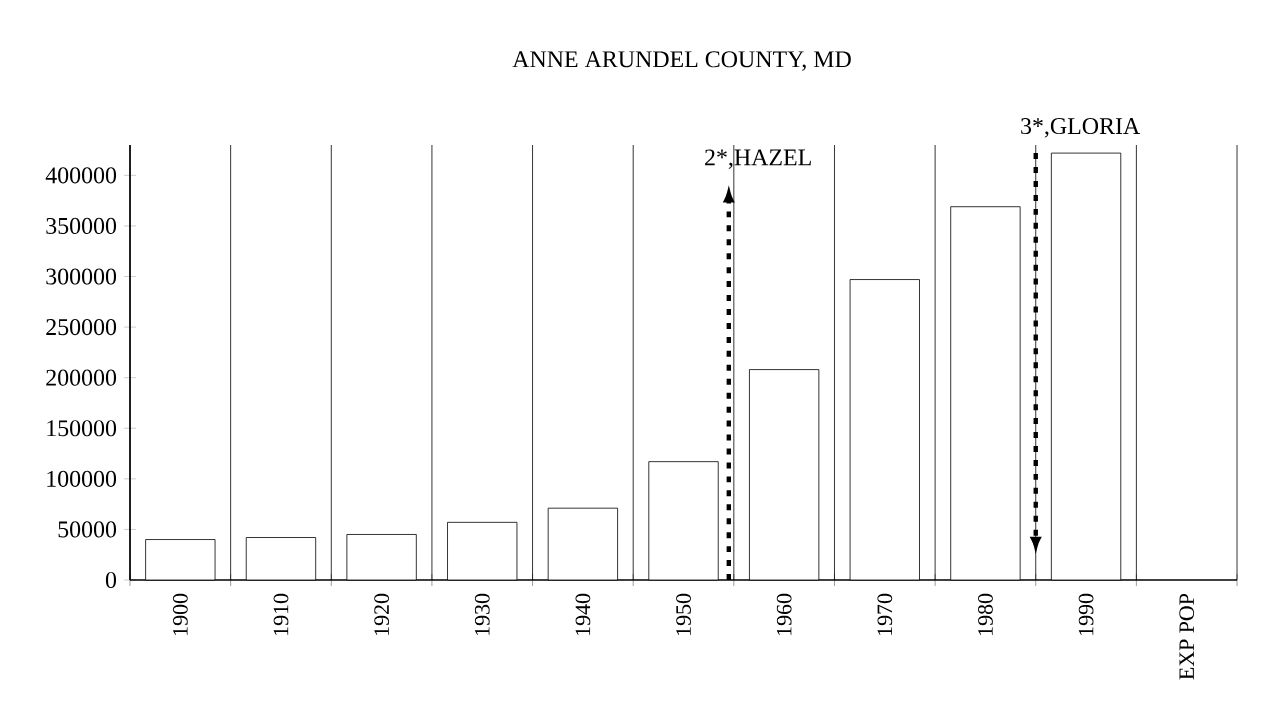 The height and width of the screenshot is (707, 1267). Describe the element at coordinates (784, 614) in the screenshot. I see `x-tick-label: 1960` at that location.